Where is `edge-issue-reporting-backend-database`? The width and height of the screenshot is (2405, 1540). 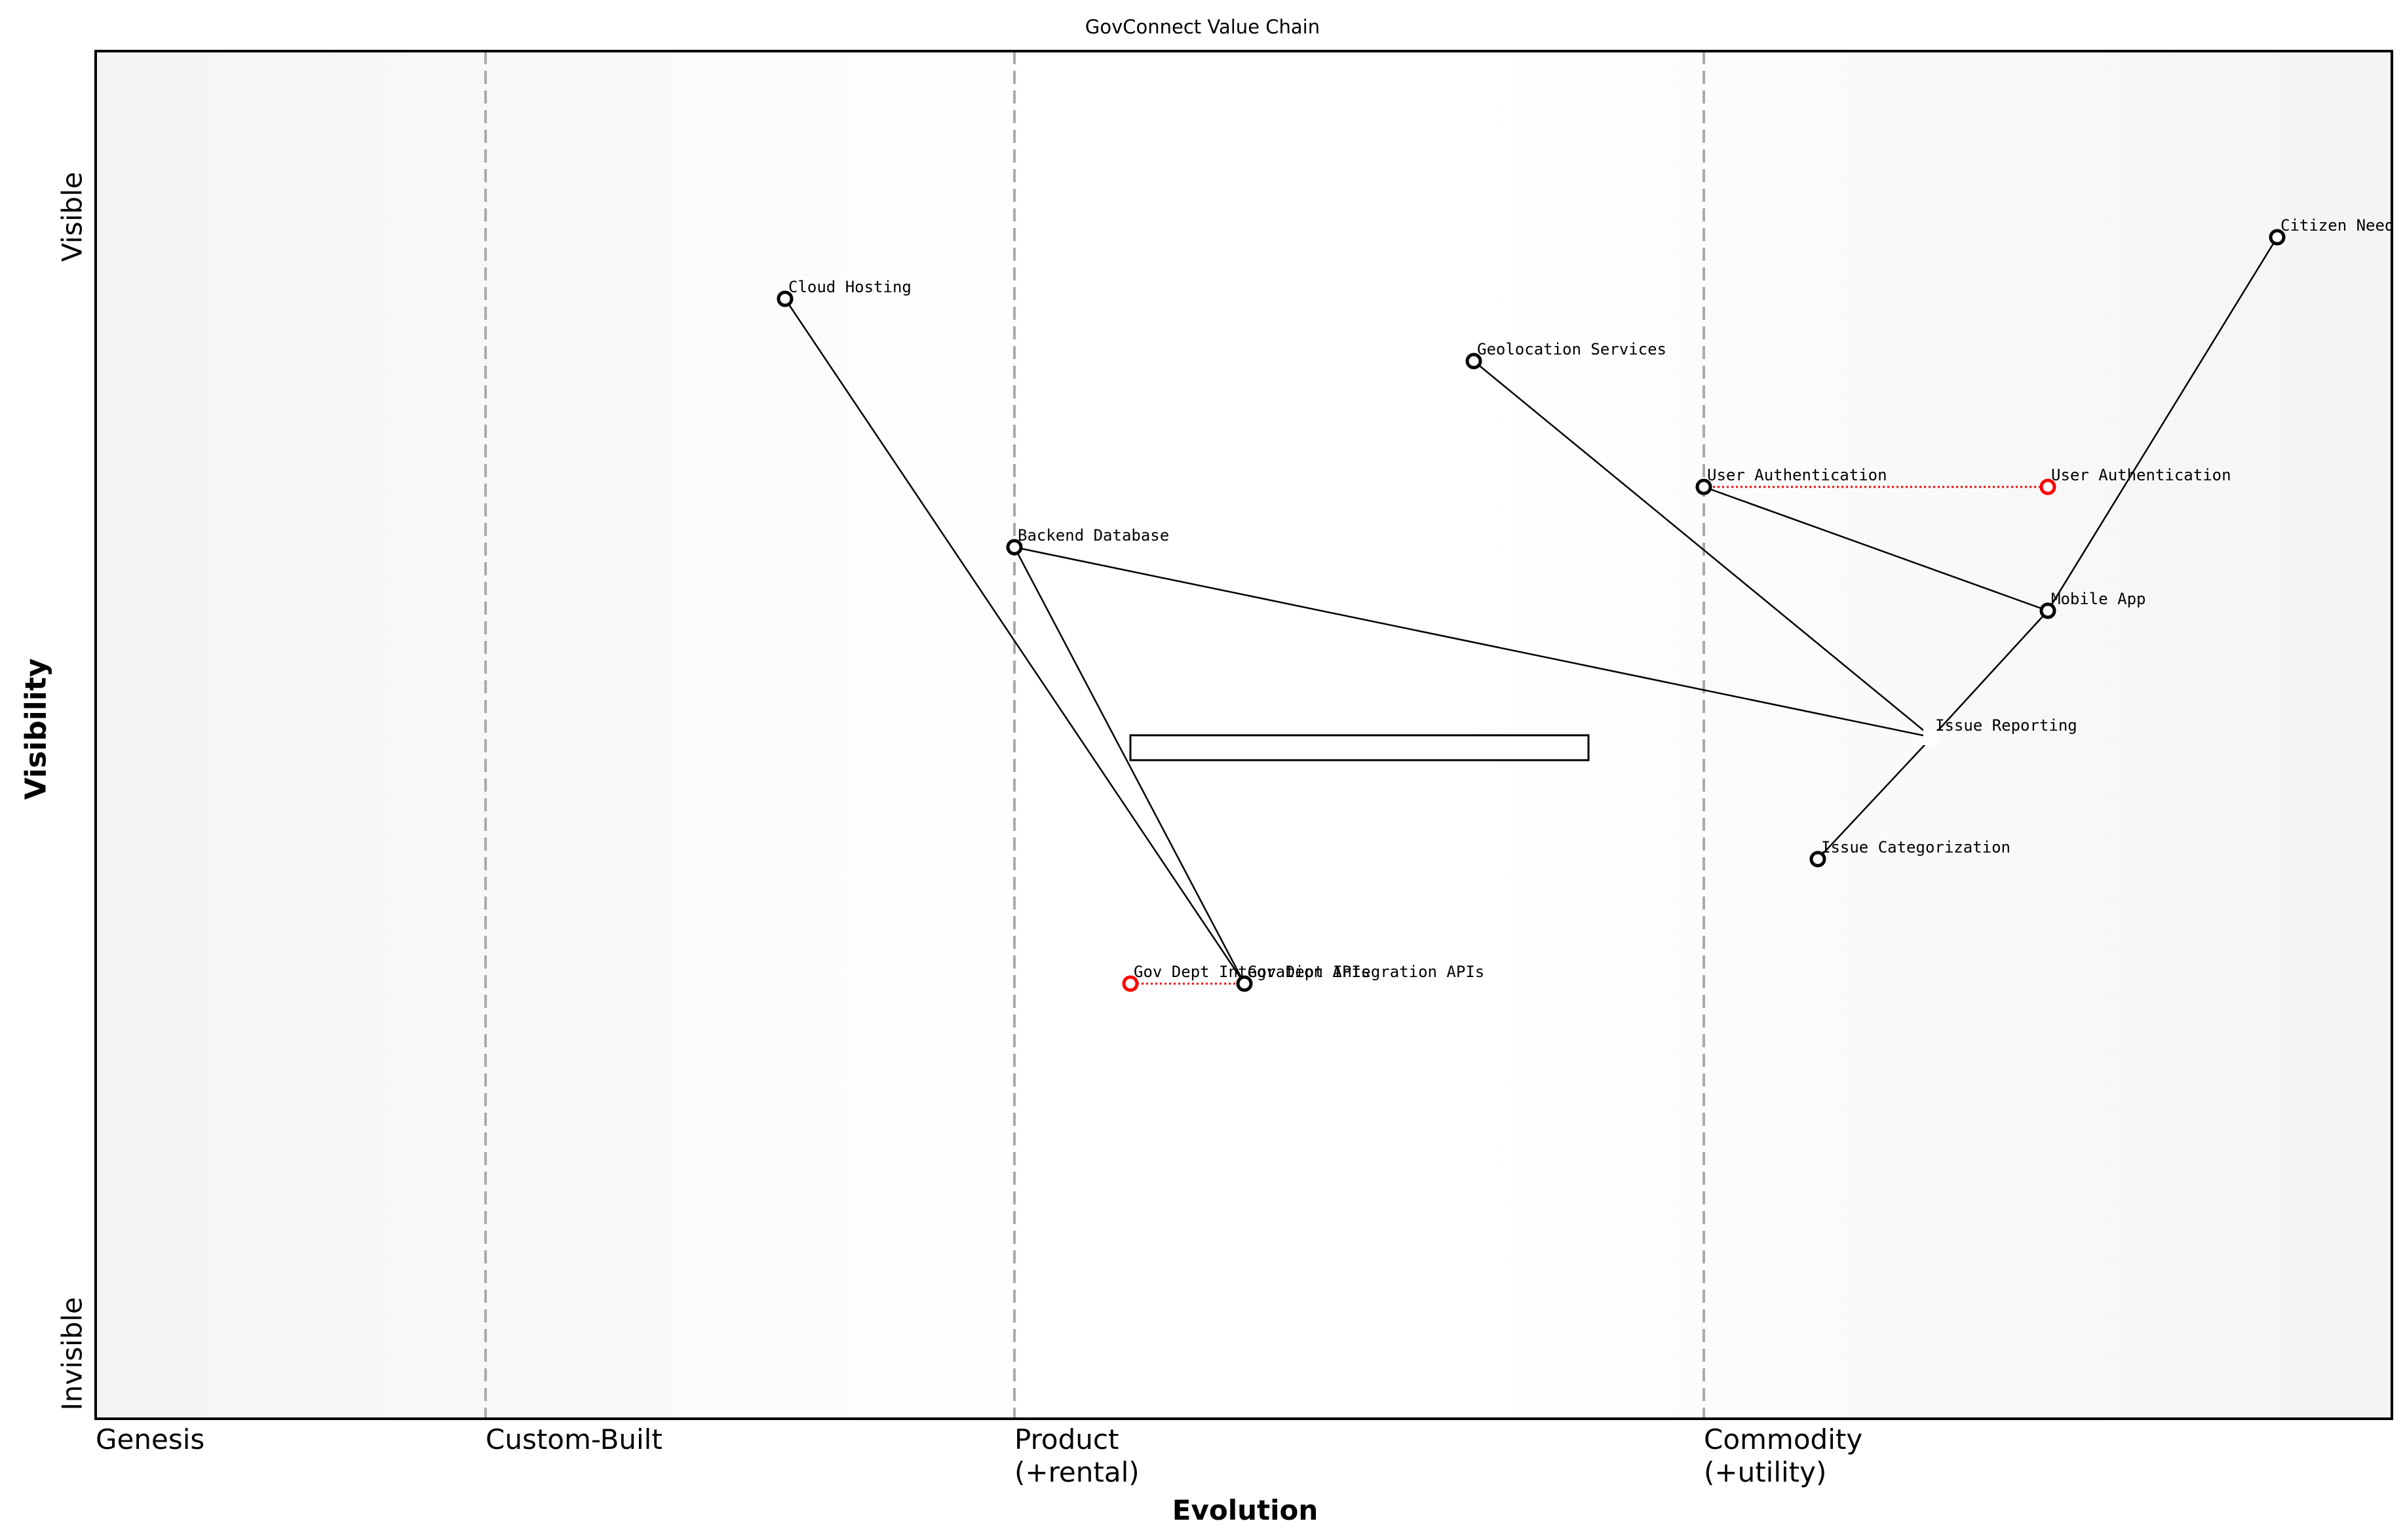
edge-issue-reporting-backend-database is located at coordinates (1473, 642).